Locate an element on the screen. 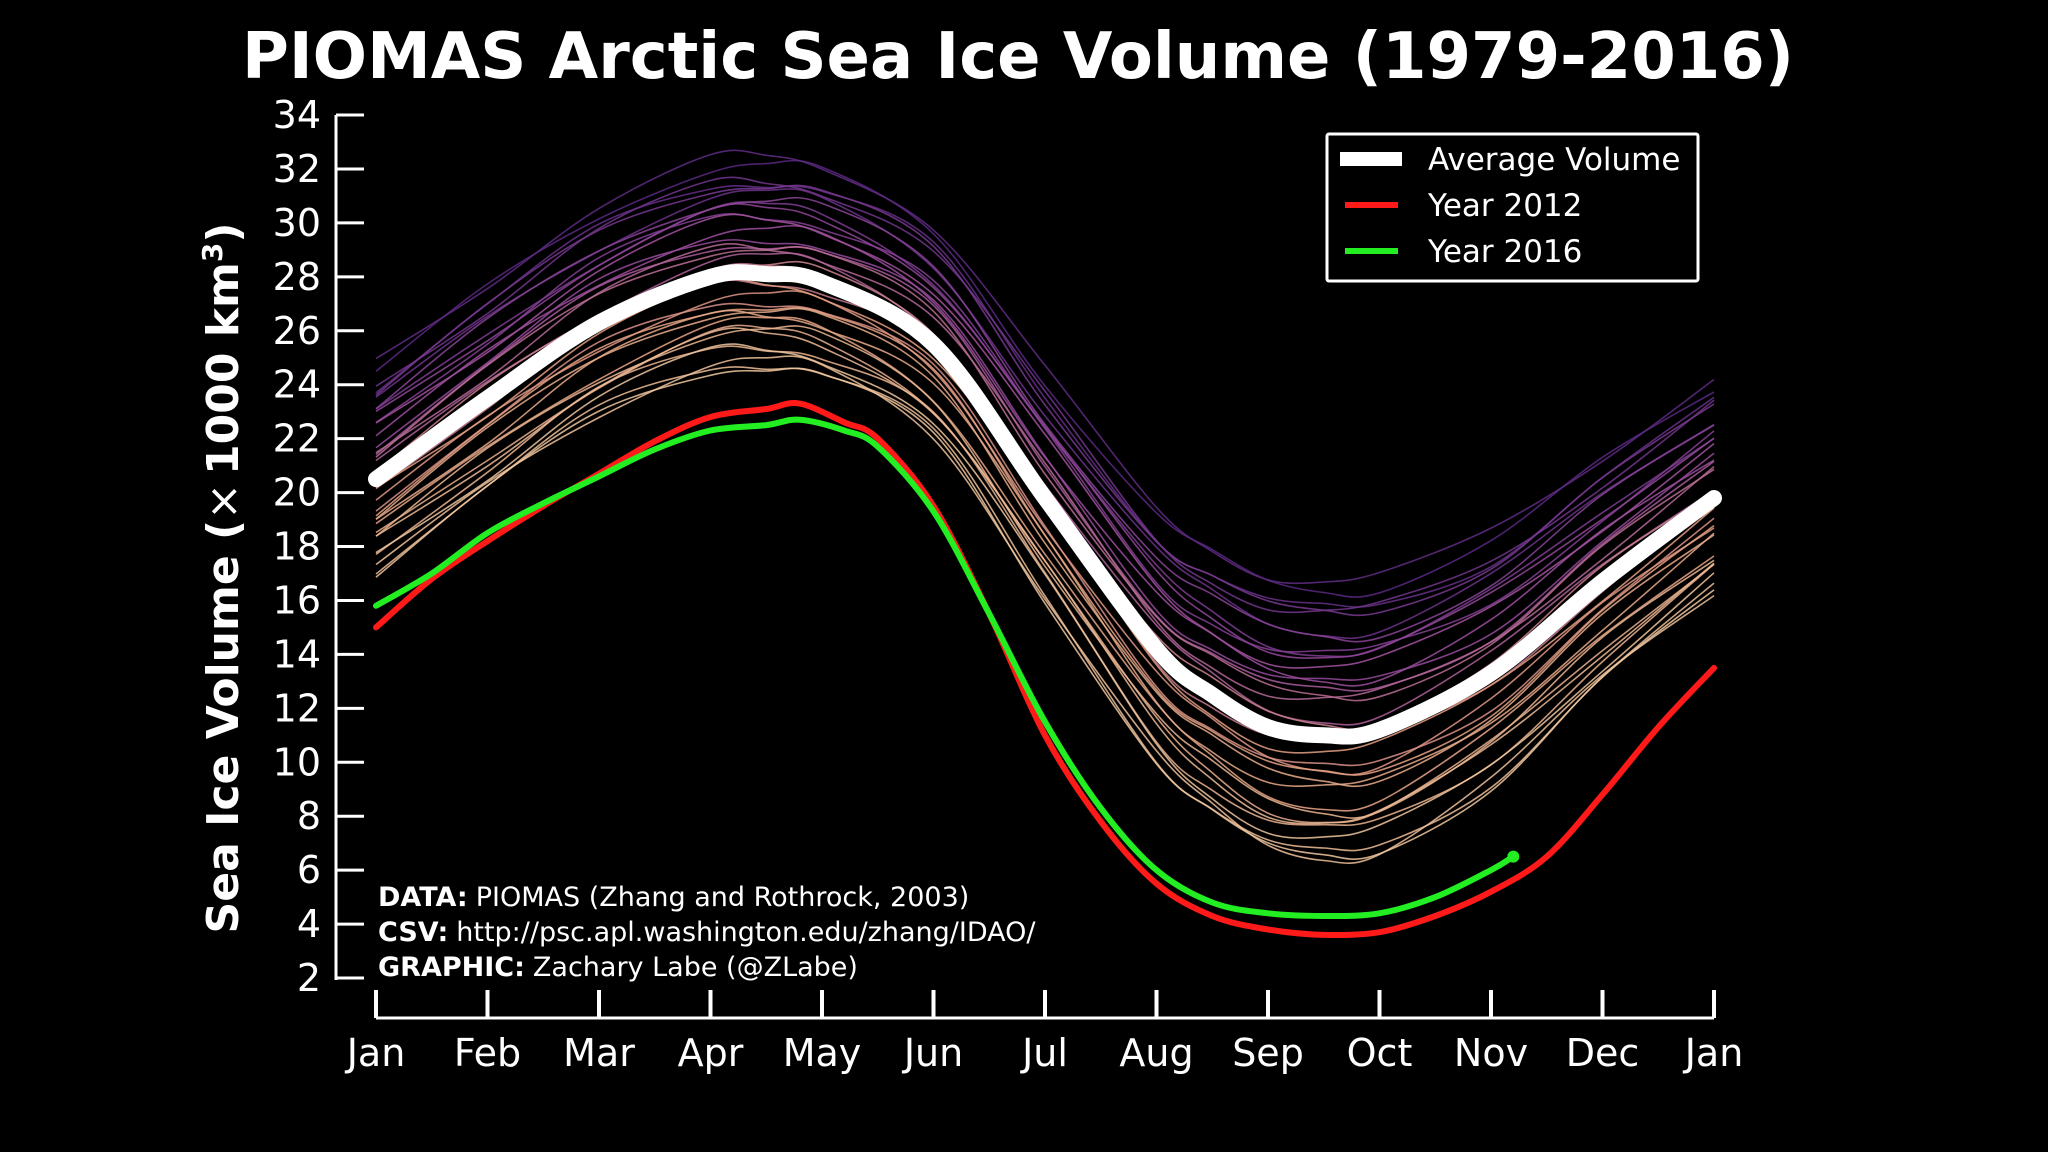 This screenshot has width=2048, height=1152. y-axis-label-mult: × is located at coordinates (223, 501).